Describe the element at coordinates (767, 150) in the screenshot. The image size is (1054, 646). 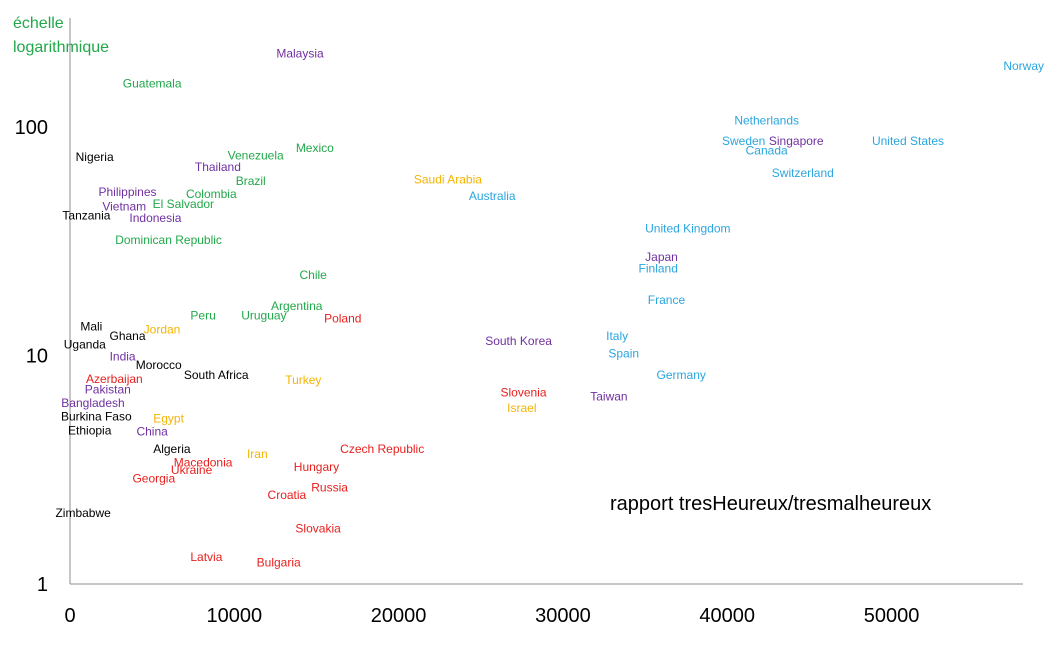
I see `country-label: Canada` at that location.